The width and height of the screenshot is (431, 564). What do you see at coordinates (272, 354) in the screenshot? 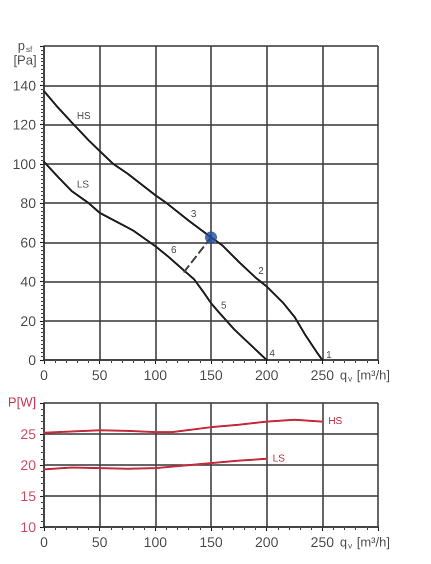
I see `annotation: 4` at bounding box center [272, 354].